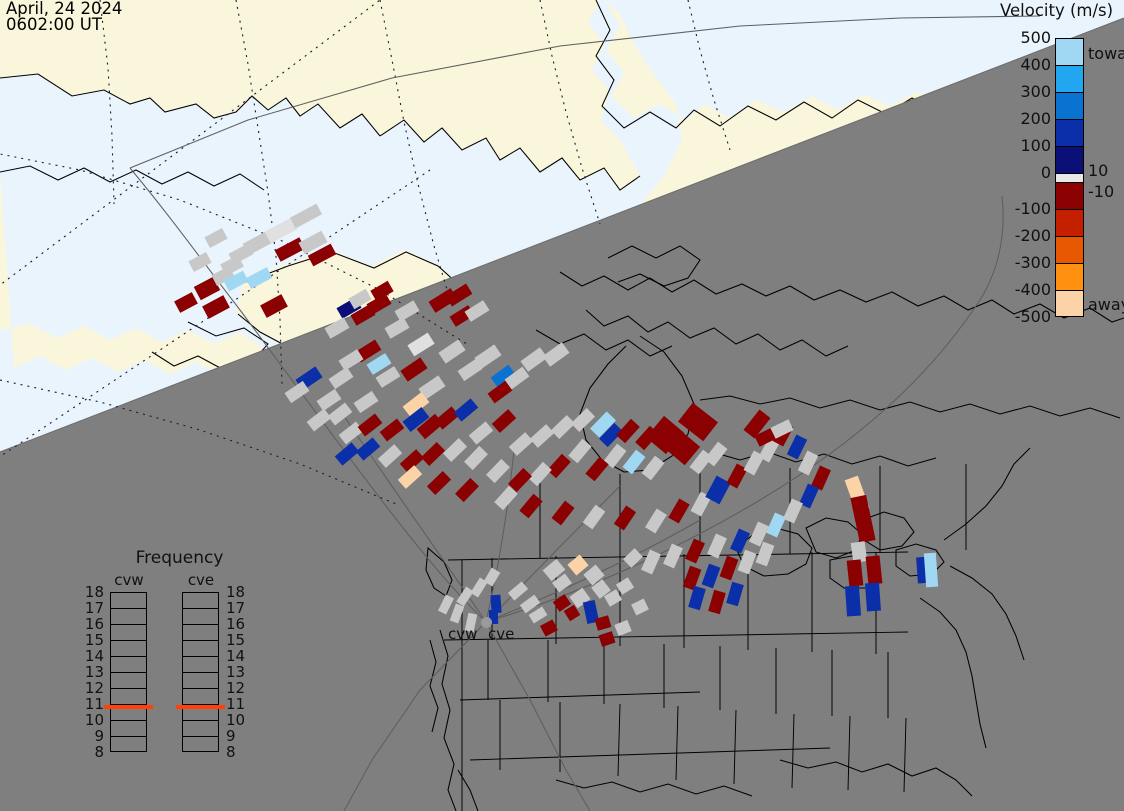  I want to click on colorbar-toward-label: toward, so click(1106, 53).